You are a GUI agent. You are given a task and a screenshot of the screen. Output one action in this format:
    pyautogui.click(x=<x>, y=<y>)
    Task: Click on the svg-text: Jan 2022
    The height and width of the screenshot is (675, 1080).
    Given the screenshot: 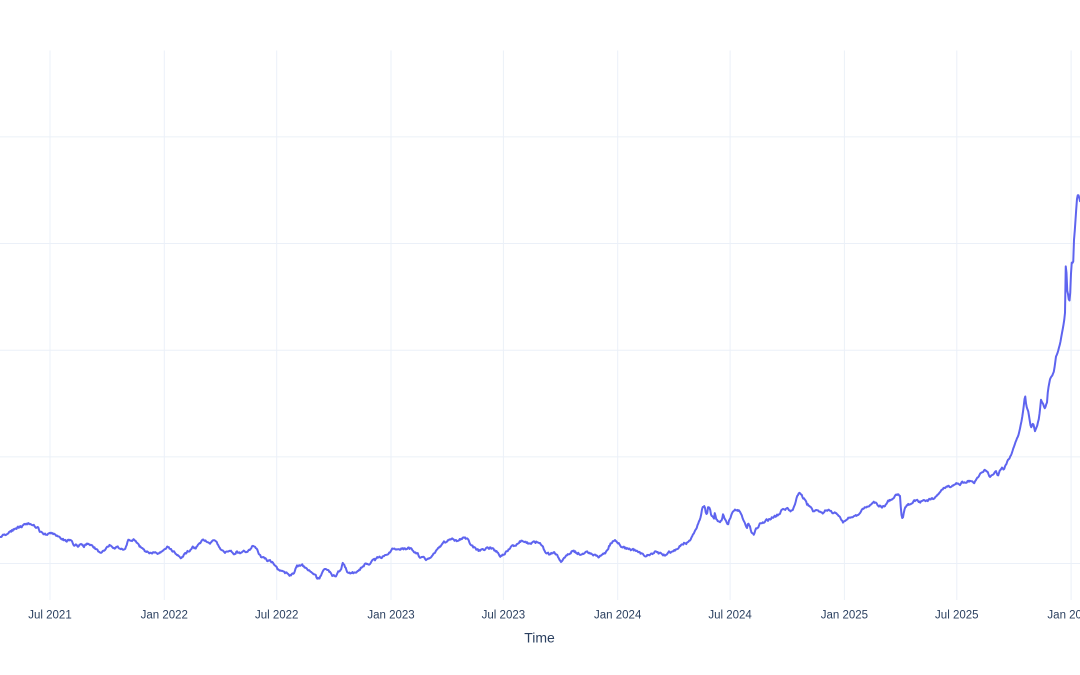 What is the action you would take?
    pyautogui.click(x=164, y=616)
    